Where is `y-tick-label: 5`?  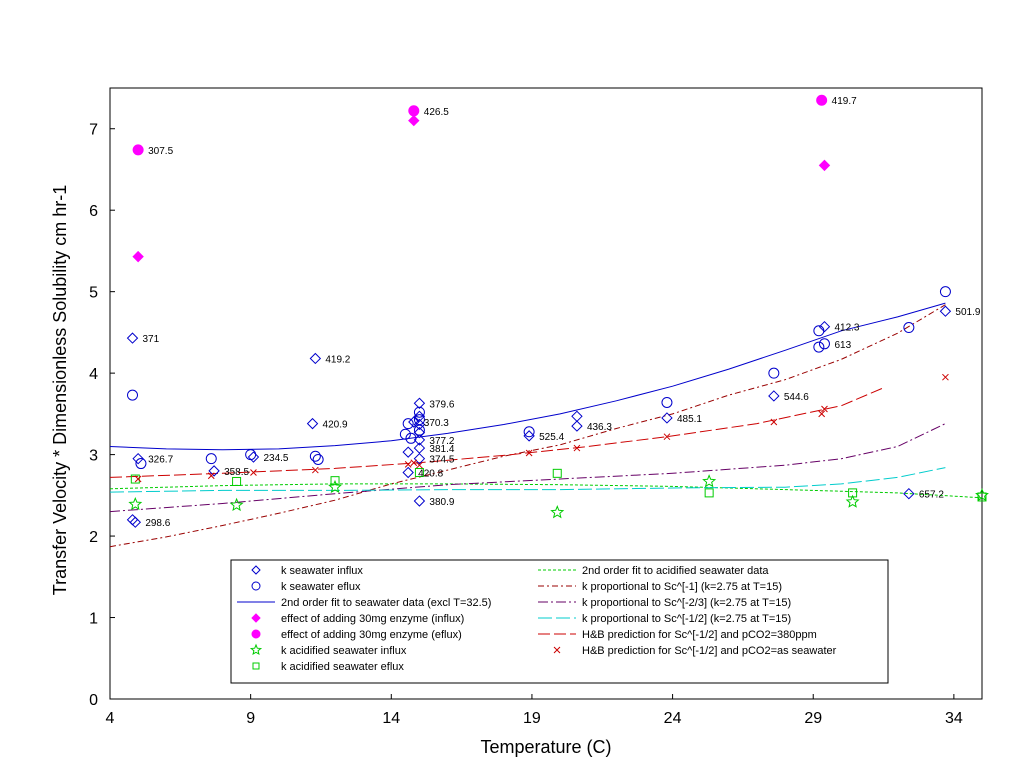
y-tick-label: 5 is located at coordinates (93, 293).